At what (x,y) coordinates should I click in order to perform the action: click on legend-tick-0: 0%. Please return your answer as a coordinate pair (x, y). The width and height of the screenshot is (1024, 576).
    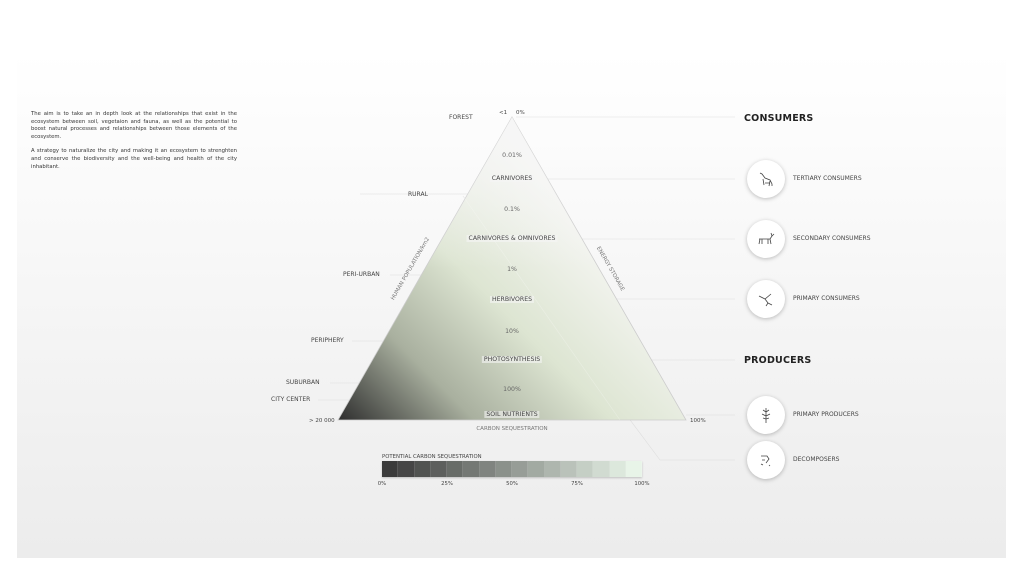
    Looking at the image, I should click on (382, 484).